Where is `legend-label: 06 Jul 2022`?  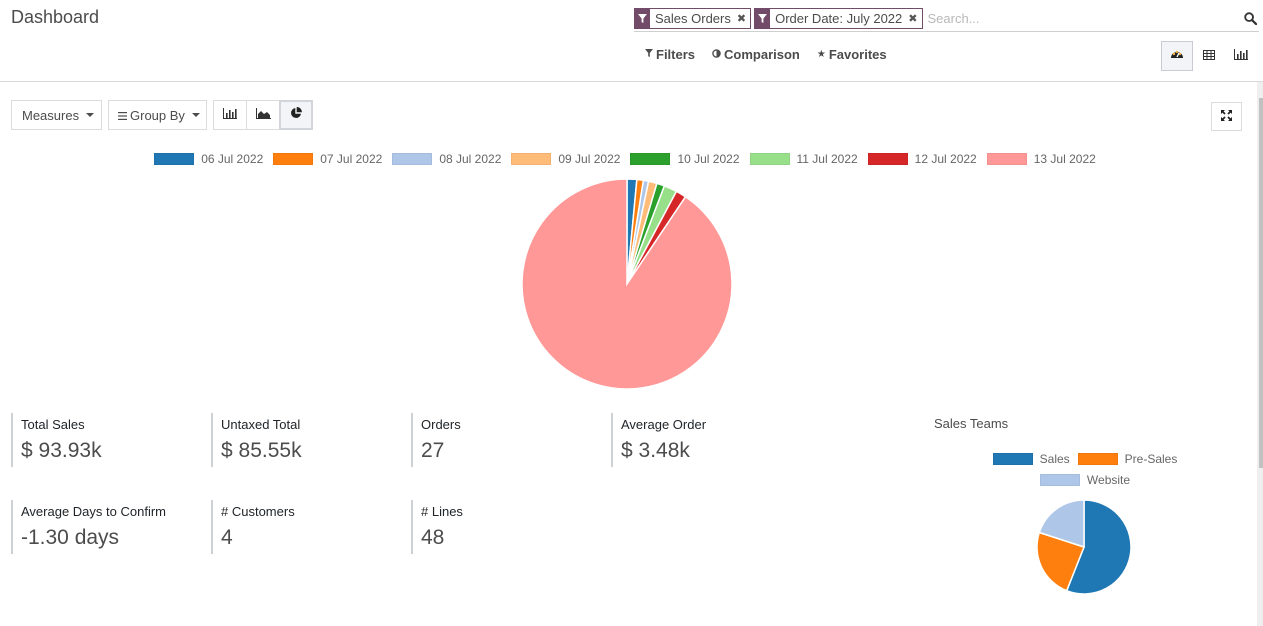 legend-label: 06 Jul 2022 is located at coordinates (232, 159).